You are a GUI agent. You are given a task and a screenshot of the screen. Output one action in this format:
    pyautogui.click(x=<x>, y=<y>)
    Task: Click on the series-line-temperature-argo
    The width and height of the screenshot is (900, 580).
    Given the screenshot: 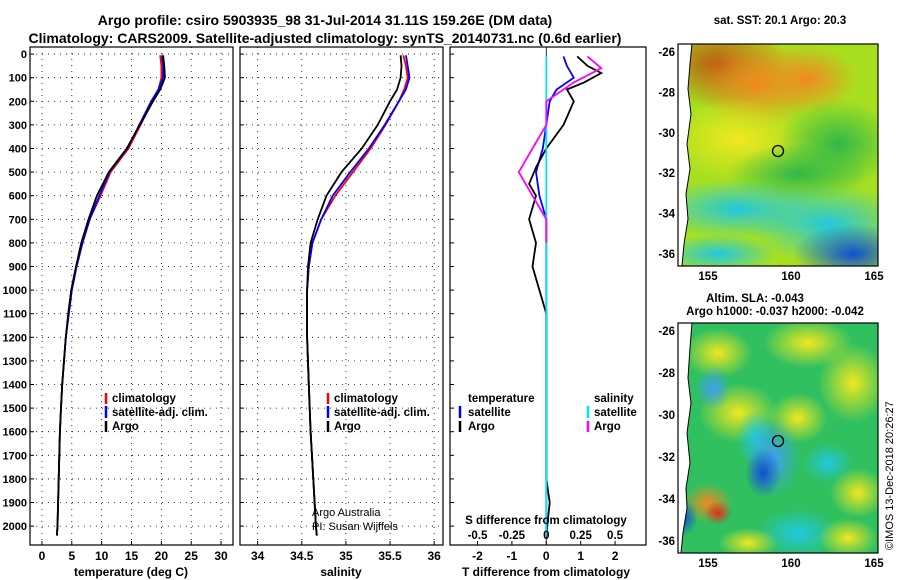 What is the action you would take?
    pyautogui.click(x=566, y=295)
    